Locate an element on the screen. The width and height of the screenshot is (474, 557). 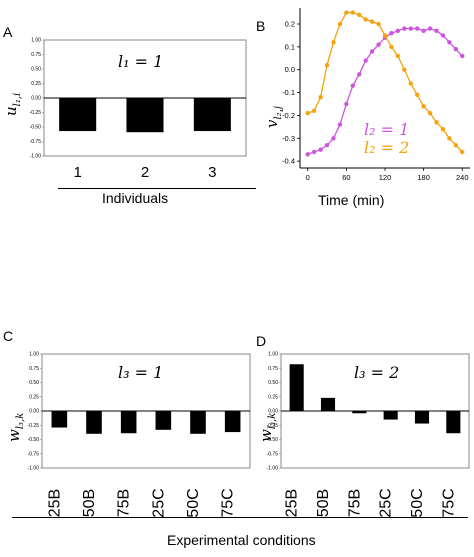
bar-c-50b is located at coordinates (94, 422).